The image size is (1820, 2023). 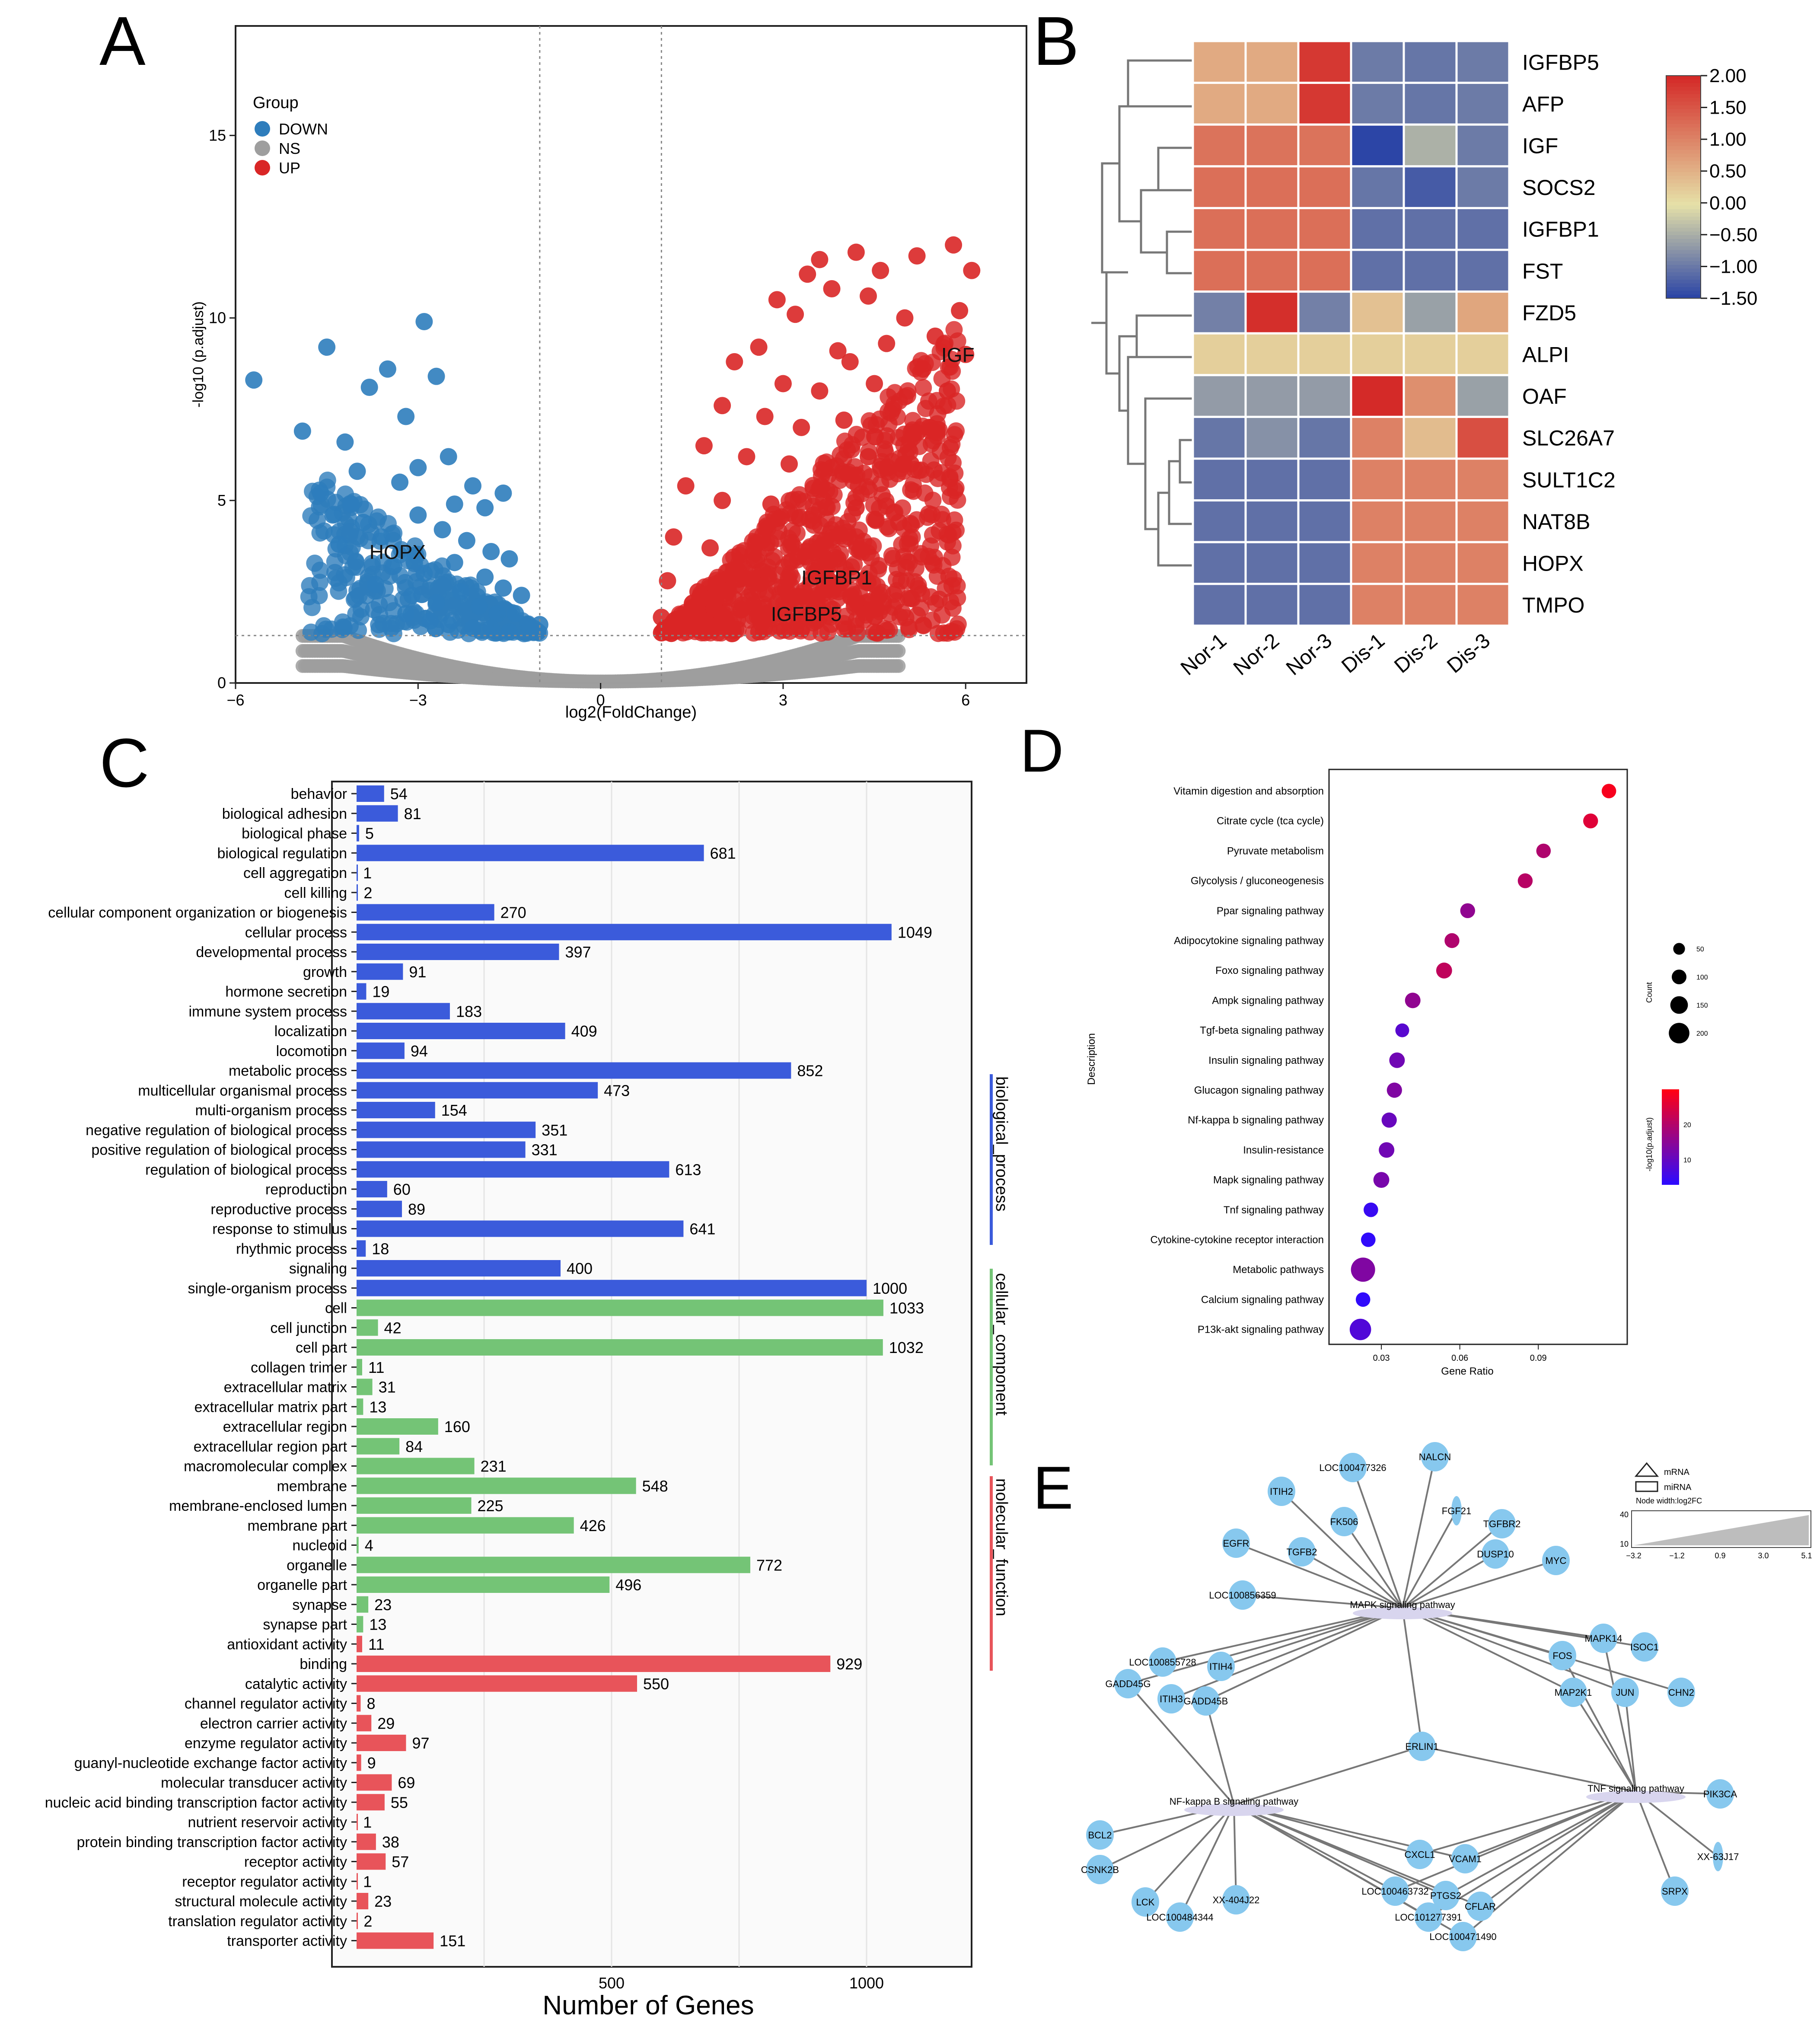 What do you see at coordinates (1243, 1595) in the screenshot?
I see `gene-node-label: LOC100856359` at bounding box center [1243, 1595].